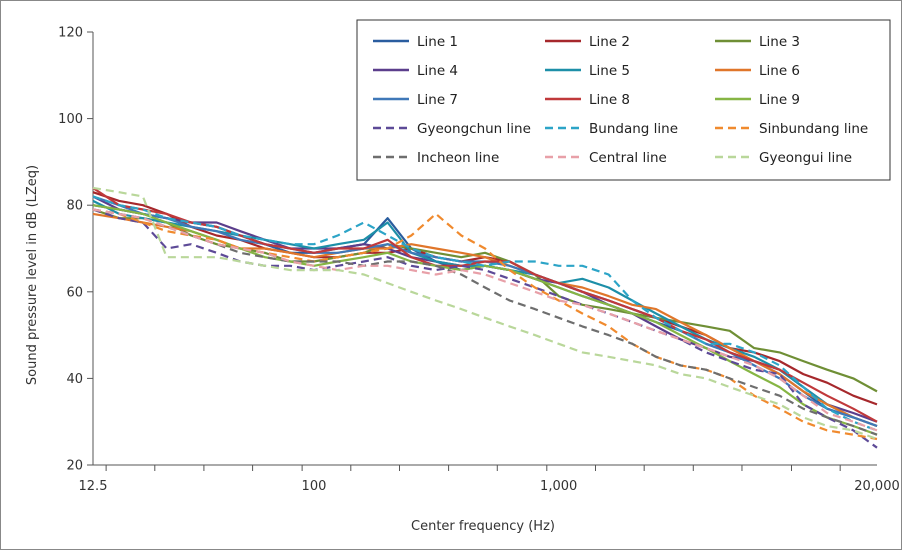  What do you see at coordinates (74, 379) in the screenshot?
I see `y-tick-label: 40` at bounding box center [74, 379].